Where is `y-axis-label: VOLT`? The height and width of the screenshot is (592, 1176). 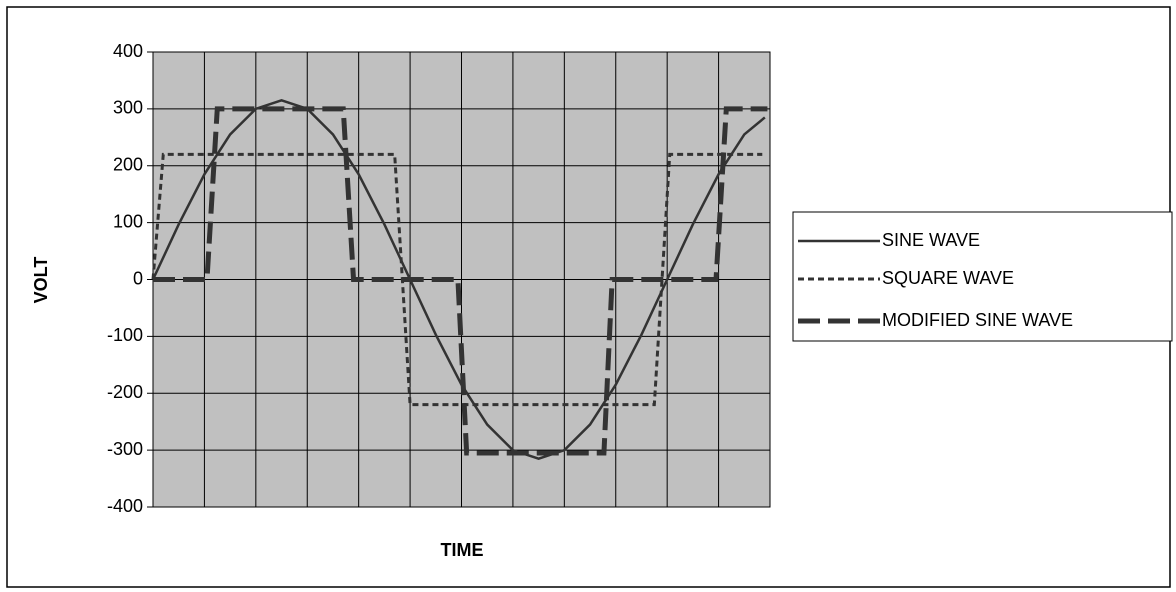
y-axis-label: VOLT is located at coordinates (41, 280).